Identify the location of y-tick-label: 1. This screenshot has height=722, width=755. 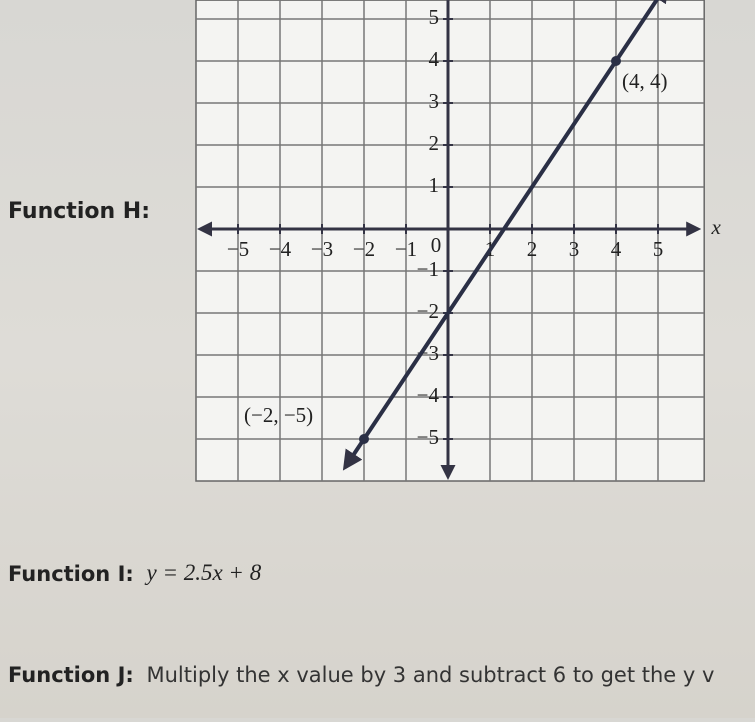
(434, 185).